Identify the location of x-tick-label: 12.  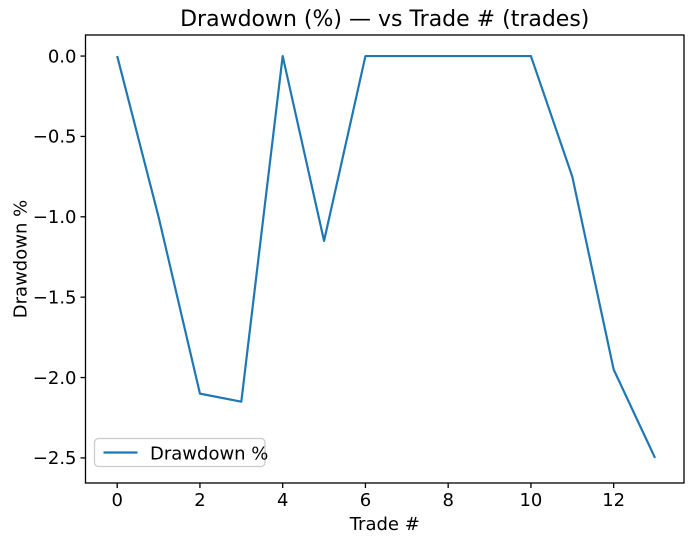
(613, 500).